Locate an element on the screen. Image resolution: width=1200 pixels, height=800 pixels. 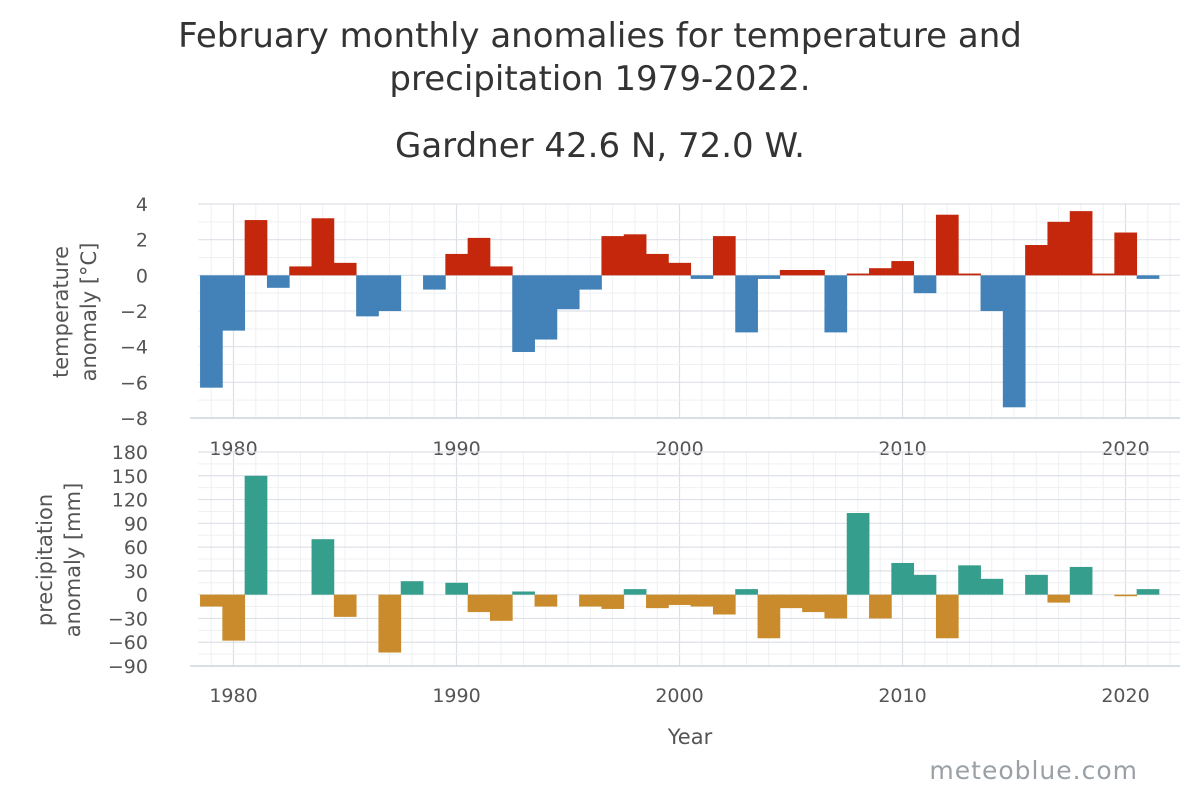
watermark-text: meteoblue.com is located at coordinates (1033, 770).